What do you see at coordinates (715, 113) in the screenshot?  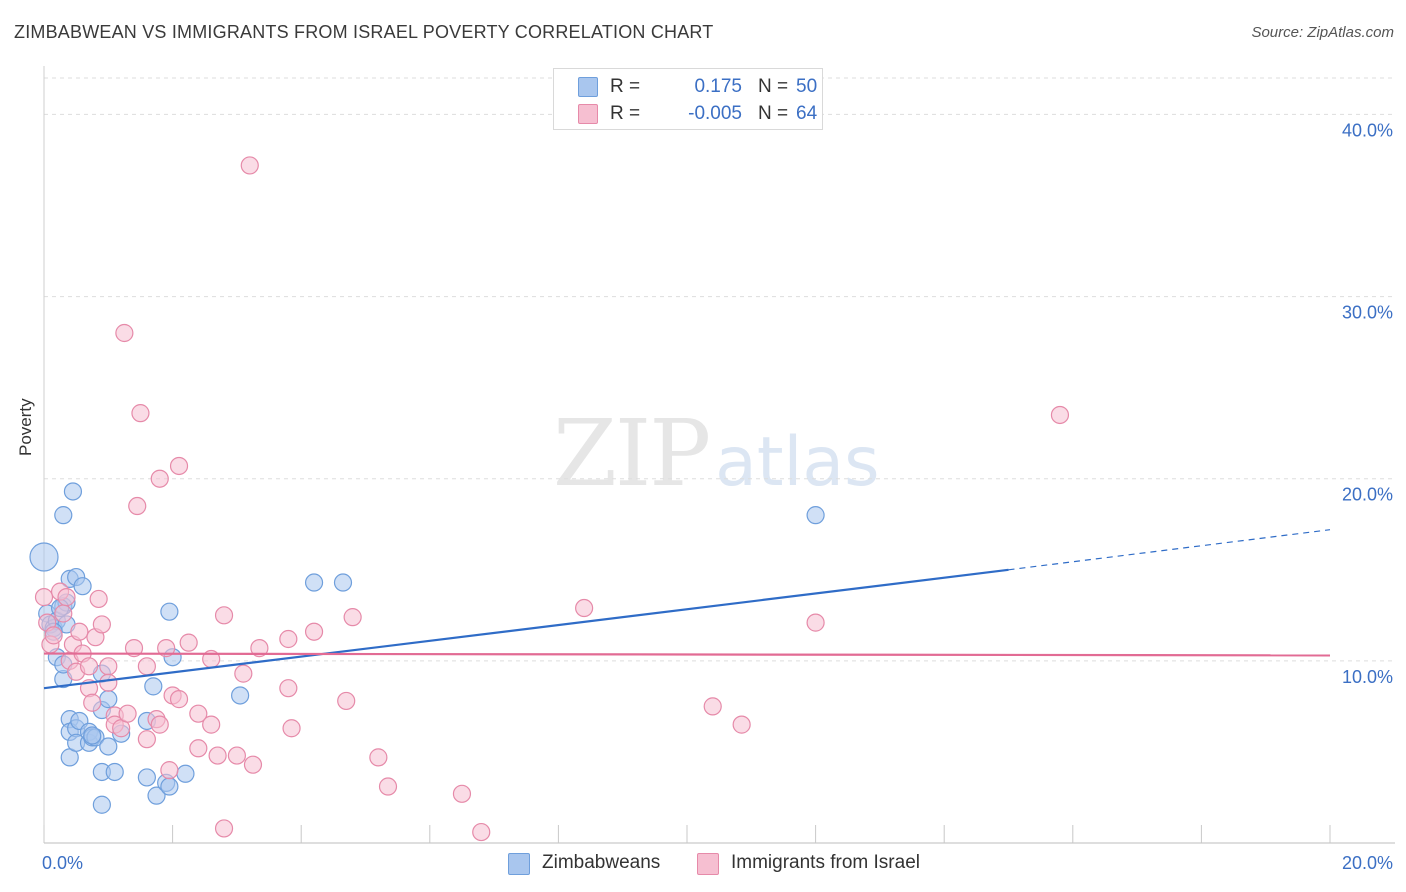 I see `r-value: -0.005` at bounding box center [715, 113].